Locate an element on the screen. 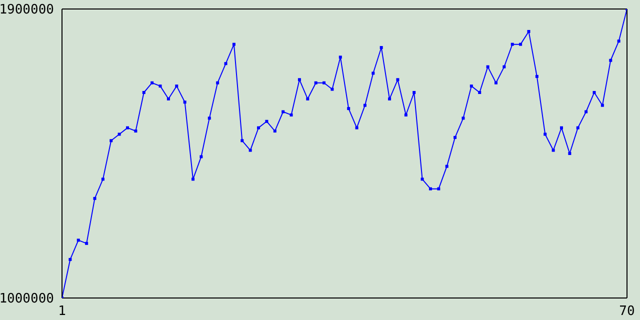 The height and width of the screenshot is (320, 640). y-tick-label: 1900000 is located at coordinates (27, 10).